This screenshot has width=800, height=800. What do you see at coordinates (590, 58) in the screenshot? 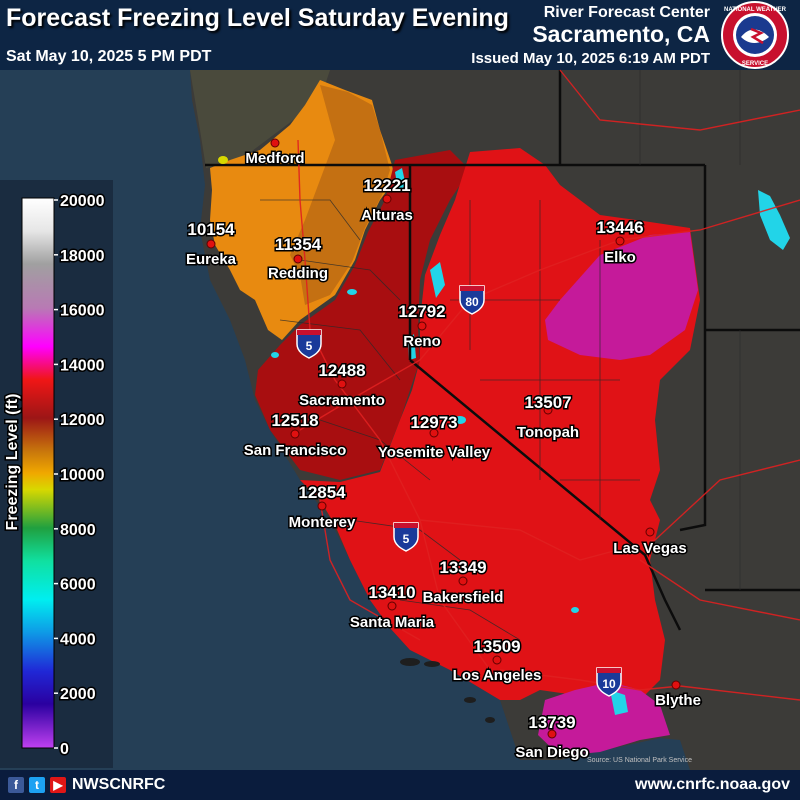
I see `issued-time: Issued May 10, 2025 6:19 AM PDT` at bounding box center [590, 58].